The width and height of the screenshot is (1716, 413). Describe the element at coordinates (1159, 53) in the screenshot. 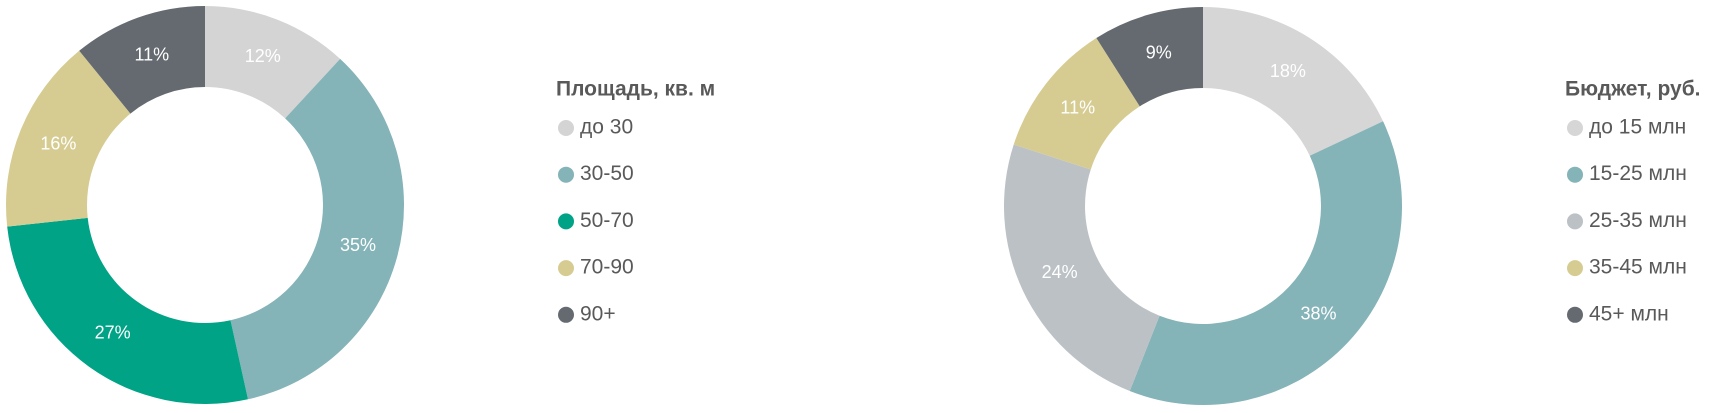

I see `slice-label: 9%` at that location.